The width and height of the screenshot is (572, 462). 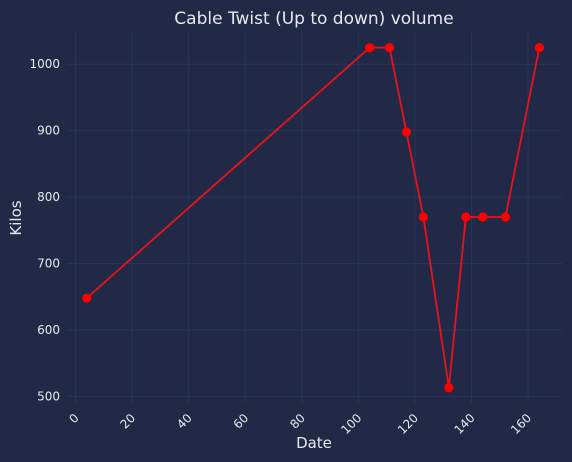 I want to click on y-axis-label: Kilos, so click(x=16, y=217).